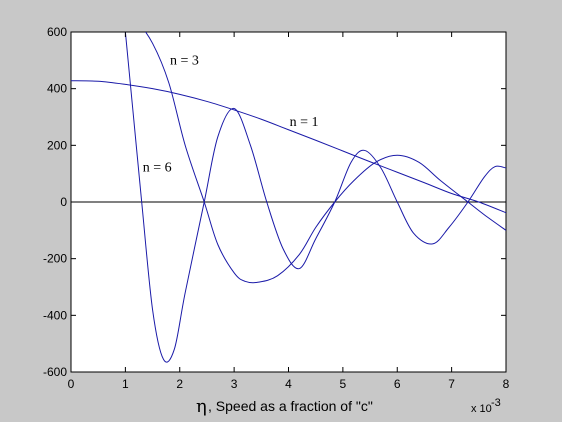 This screenshot has height=422, width=562. What do you see at coordinates (290, 406) in the screenshot?
I see `x-axis-label: , Speed as a fraction of "c"` at bounding box center [290, 406].